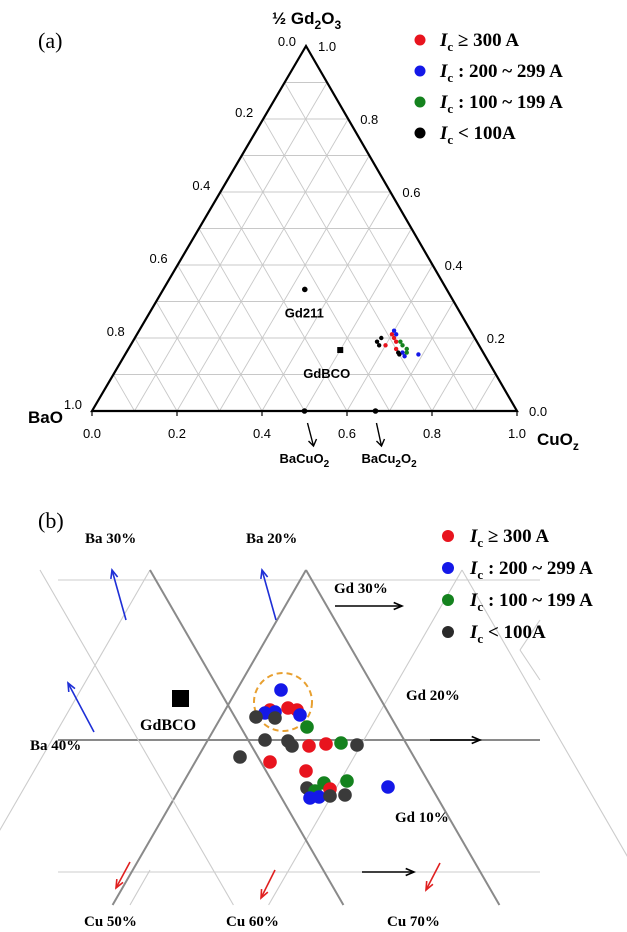 This screenshot has width=627, height=932. I want to click on label-part: O, so click(406, 458).